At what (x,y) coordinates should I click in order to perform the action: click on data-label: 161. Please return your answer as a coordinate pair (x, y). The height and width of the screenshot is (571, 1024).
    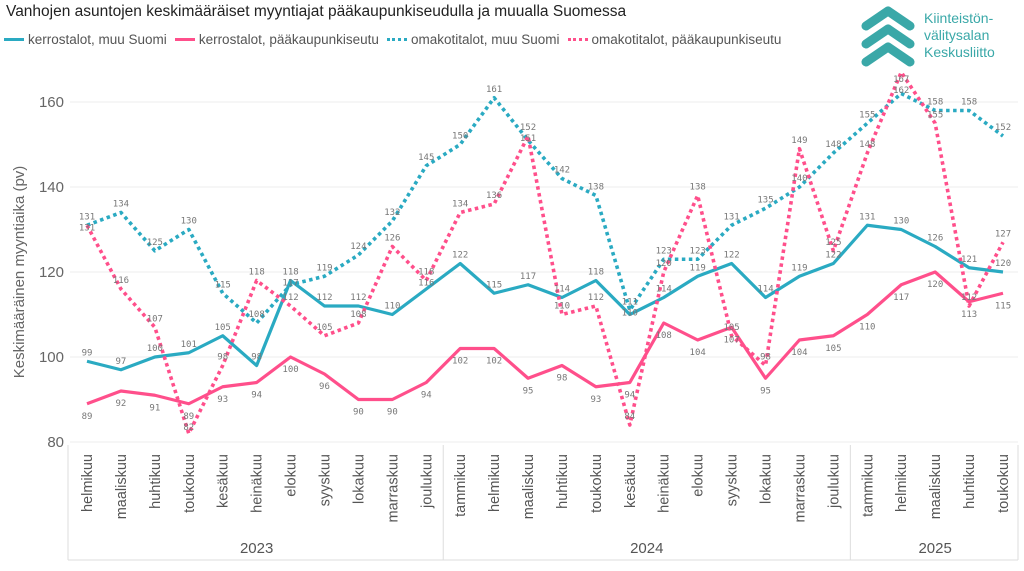
    Looking at the image, I should click on (494, 90).